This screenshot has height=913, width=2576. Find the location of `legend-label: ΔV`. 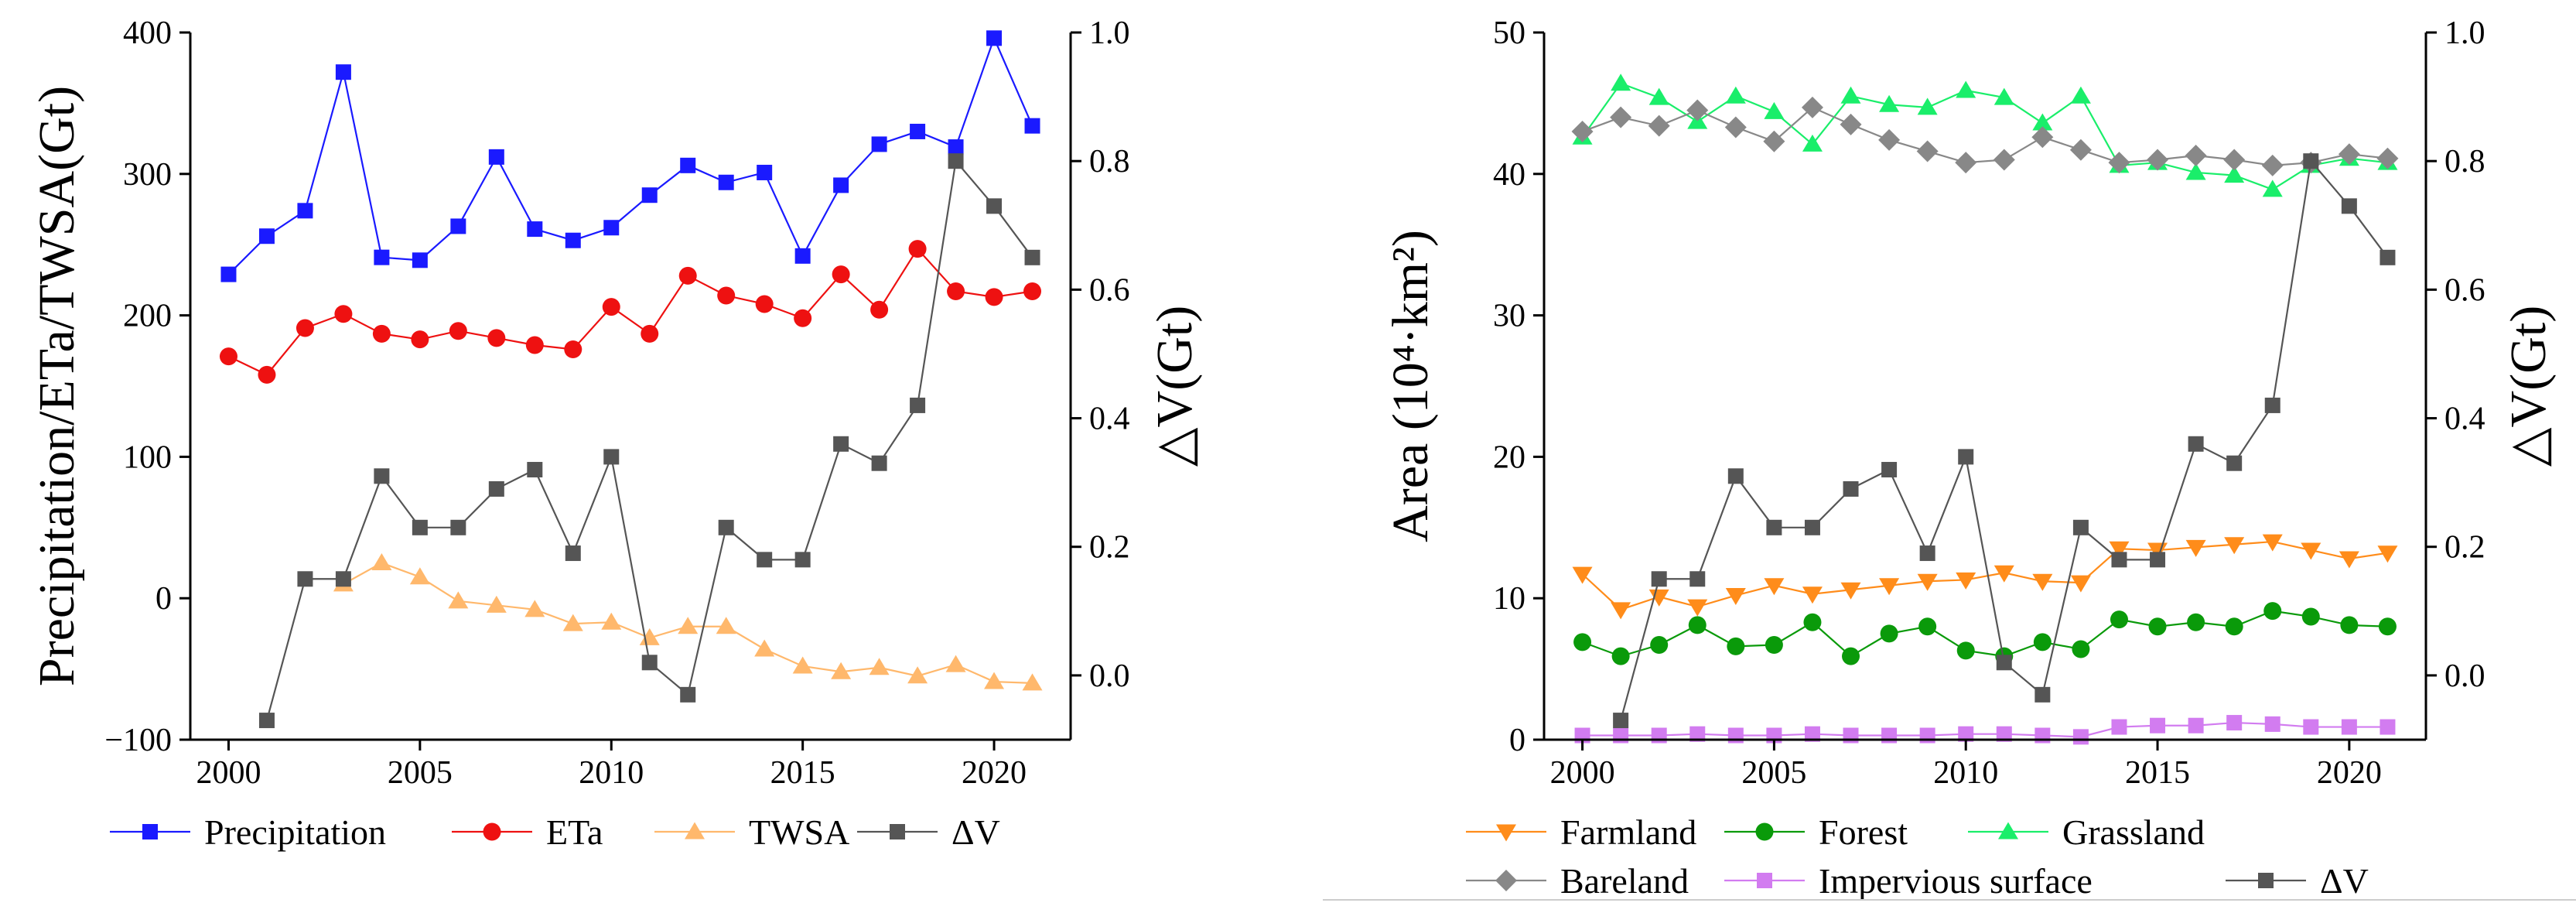

legend-label: ΔV is located at coordinates (2344, 881).